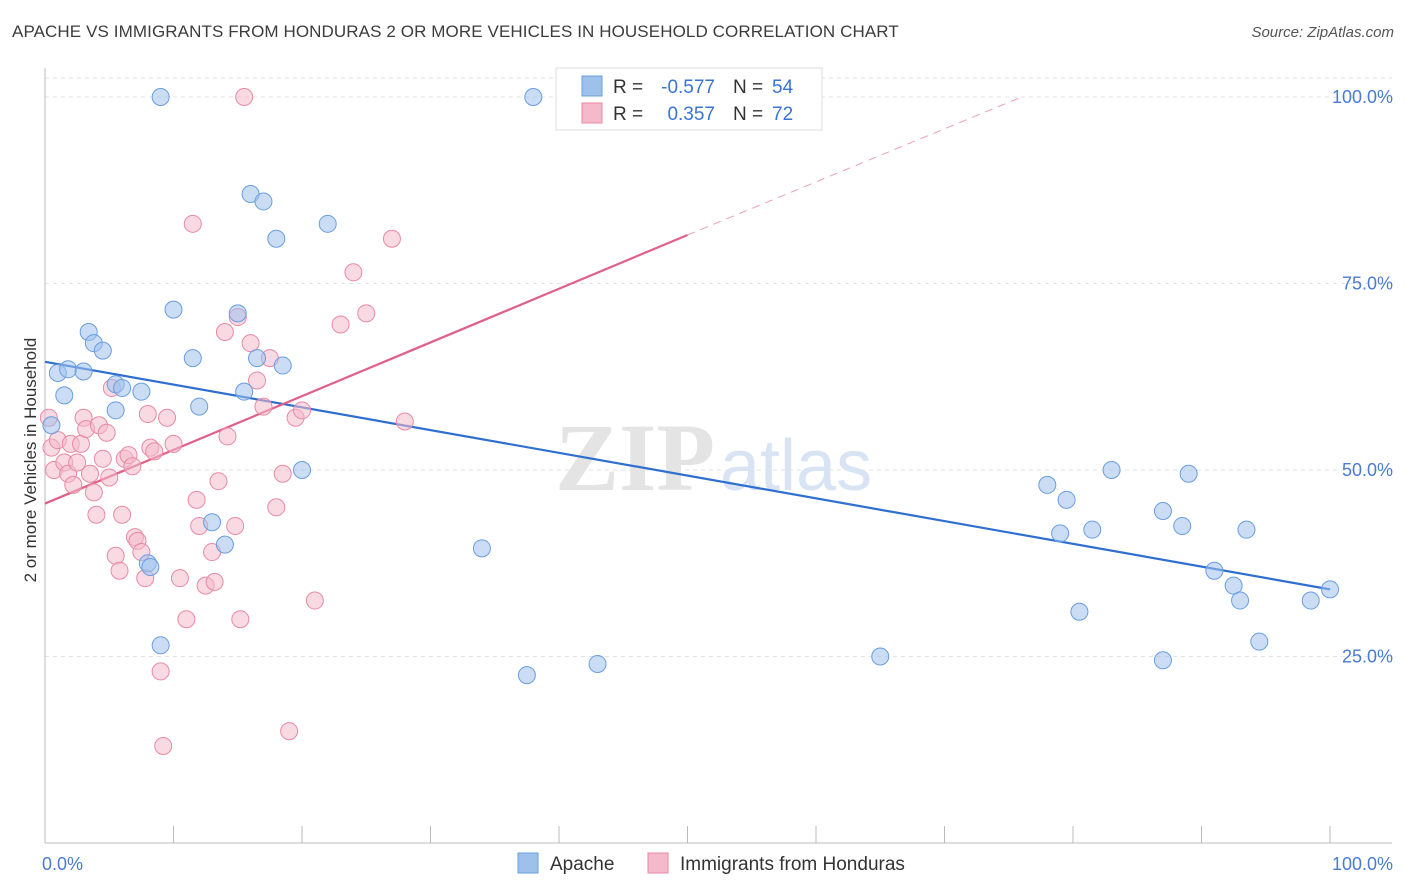 The width and height of the screenshot is (1406, 892). What do you see at coordinates (1362, 864) in the screenshot?
I see `x-tick-label-end: 100.0%` at bounding box center [1362, 864].